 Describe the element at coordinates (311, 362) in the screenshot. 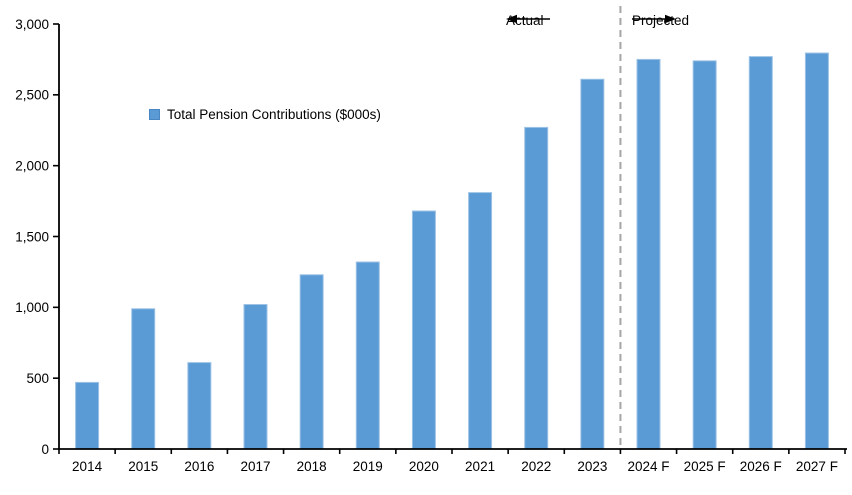

I see `bar-2018` at that location.